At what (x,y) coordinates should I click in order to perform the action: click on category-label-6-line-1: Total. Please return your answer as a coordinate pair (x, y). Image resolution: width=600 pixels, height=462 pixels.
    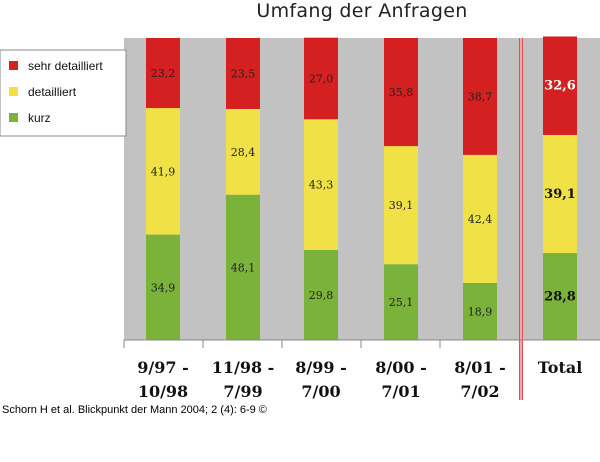
    Looking at the image, I should click on (560, 367).